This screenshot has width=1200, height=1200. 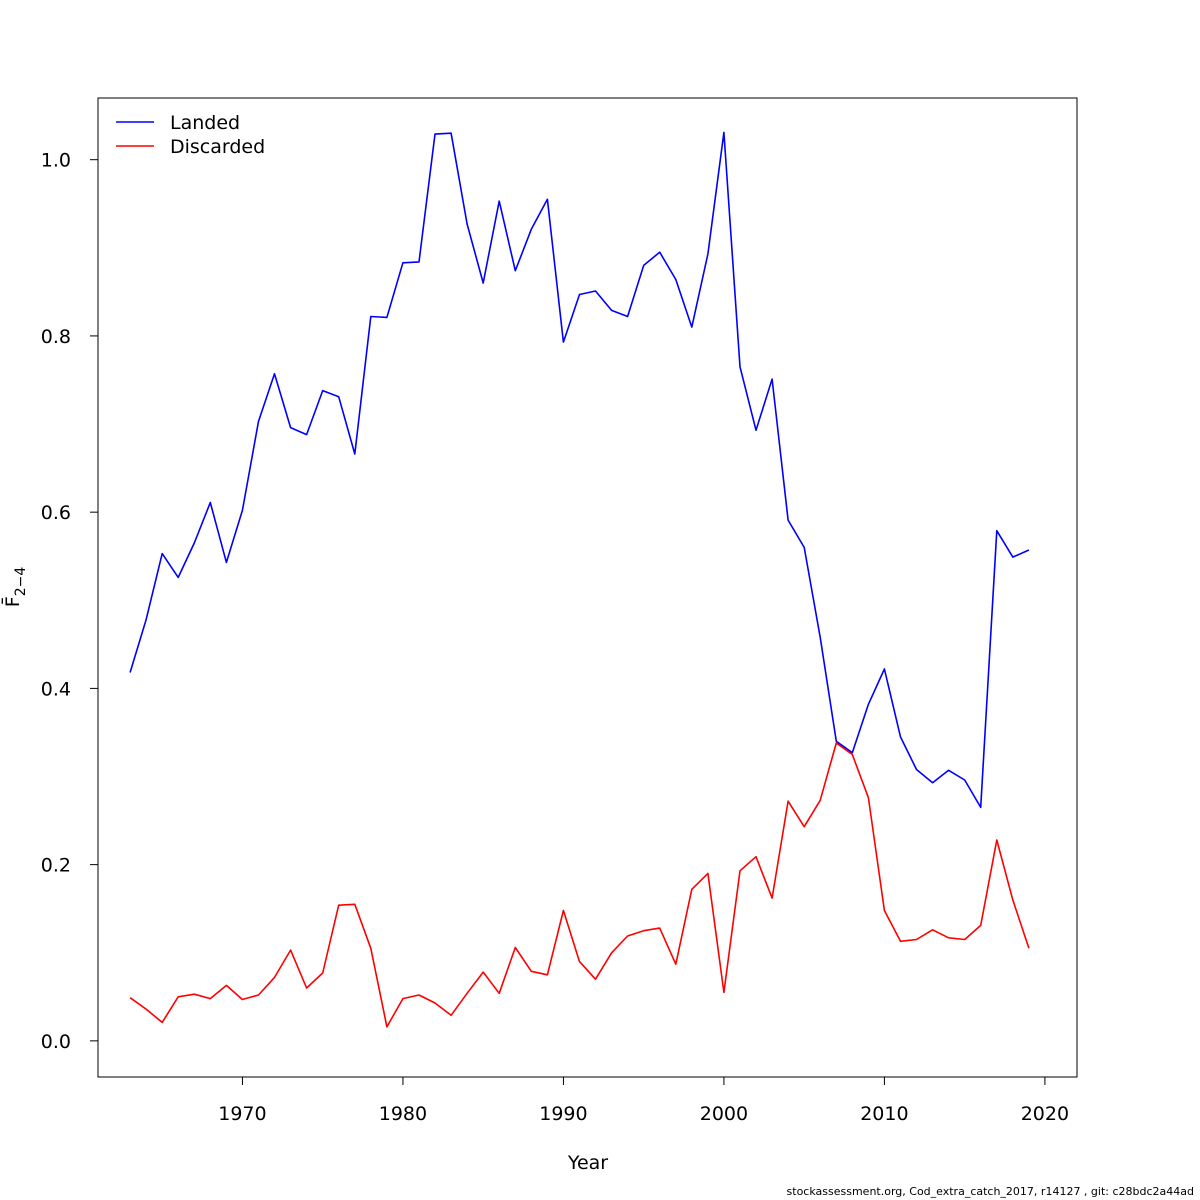 I want to click on y-axis-title-text: F̄2−4, so click(x=14, y=587).